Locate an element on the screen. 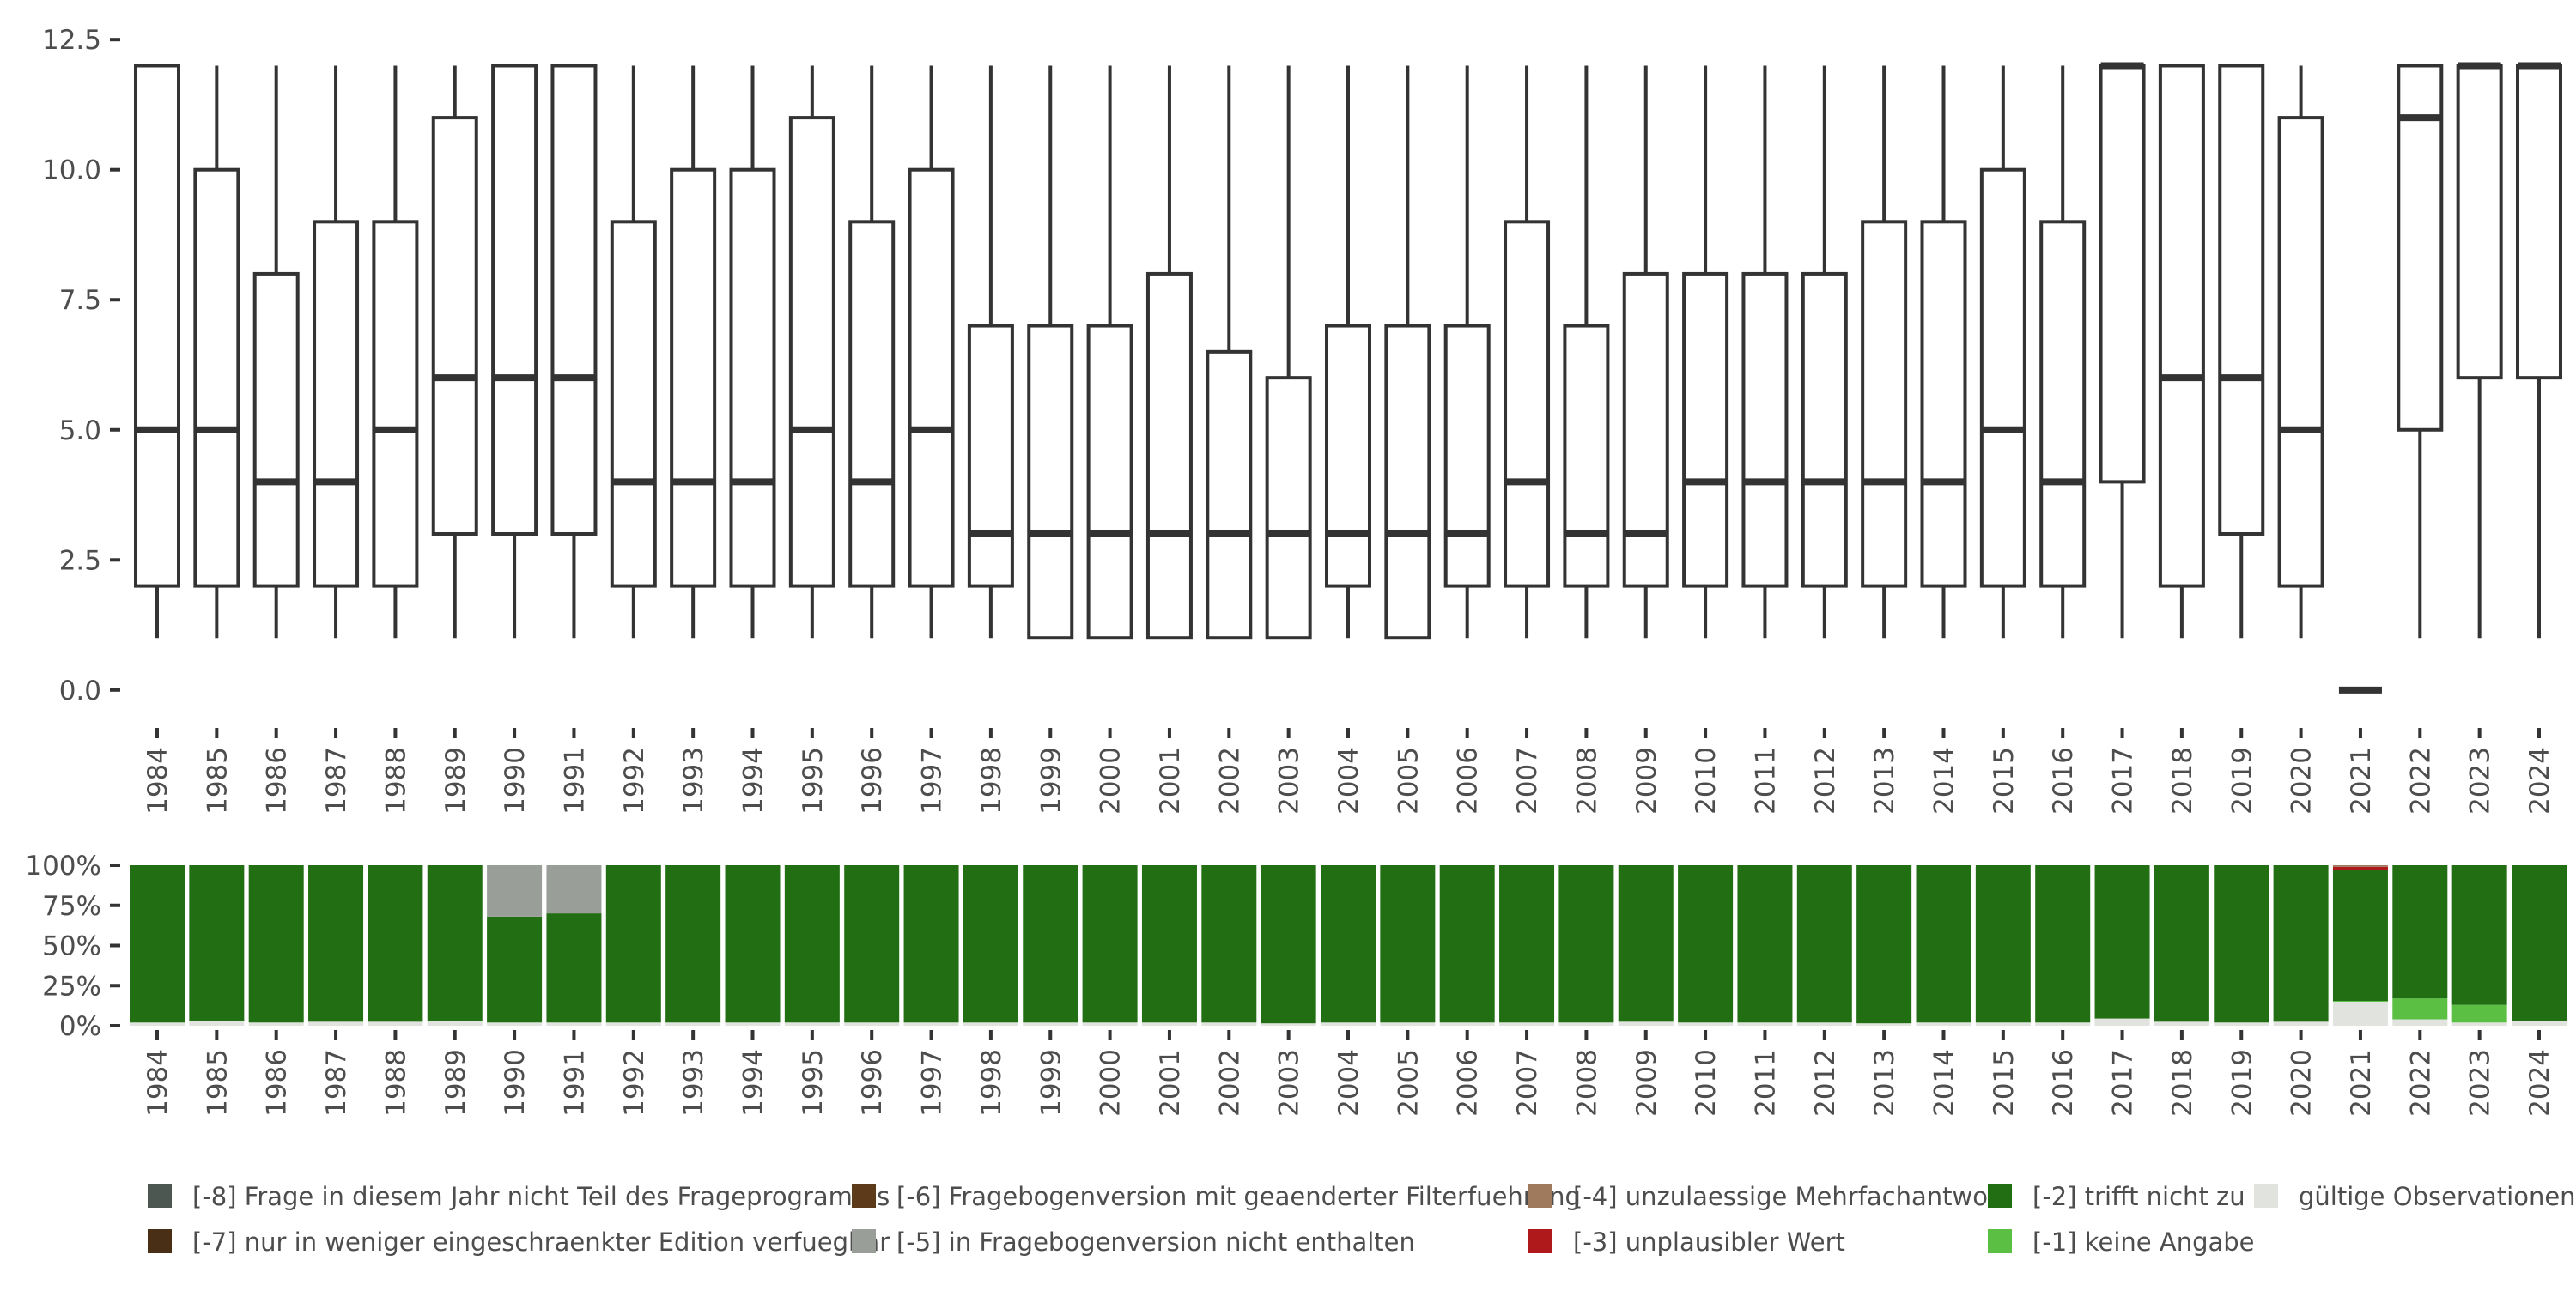 Image resolution: width=2576 pixels, height=1291 pixels. stacked-bar-1998 is located at coordinates (991, 946).